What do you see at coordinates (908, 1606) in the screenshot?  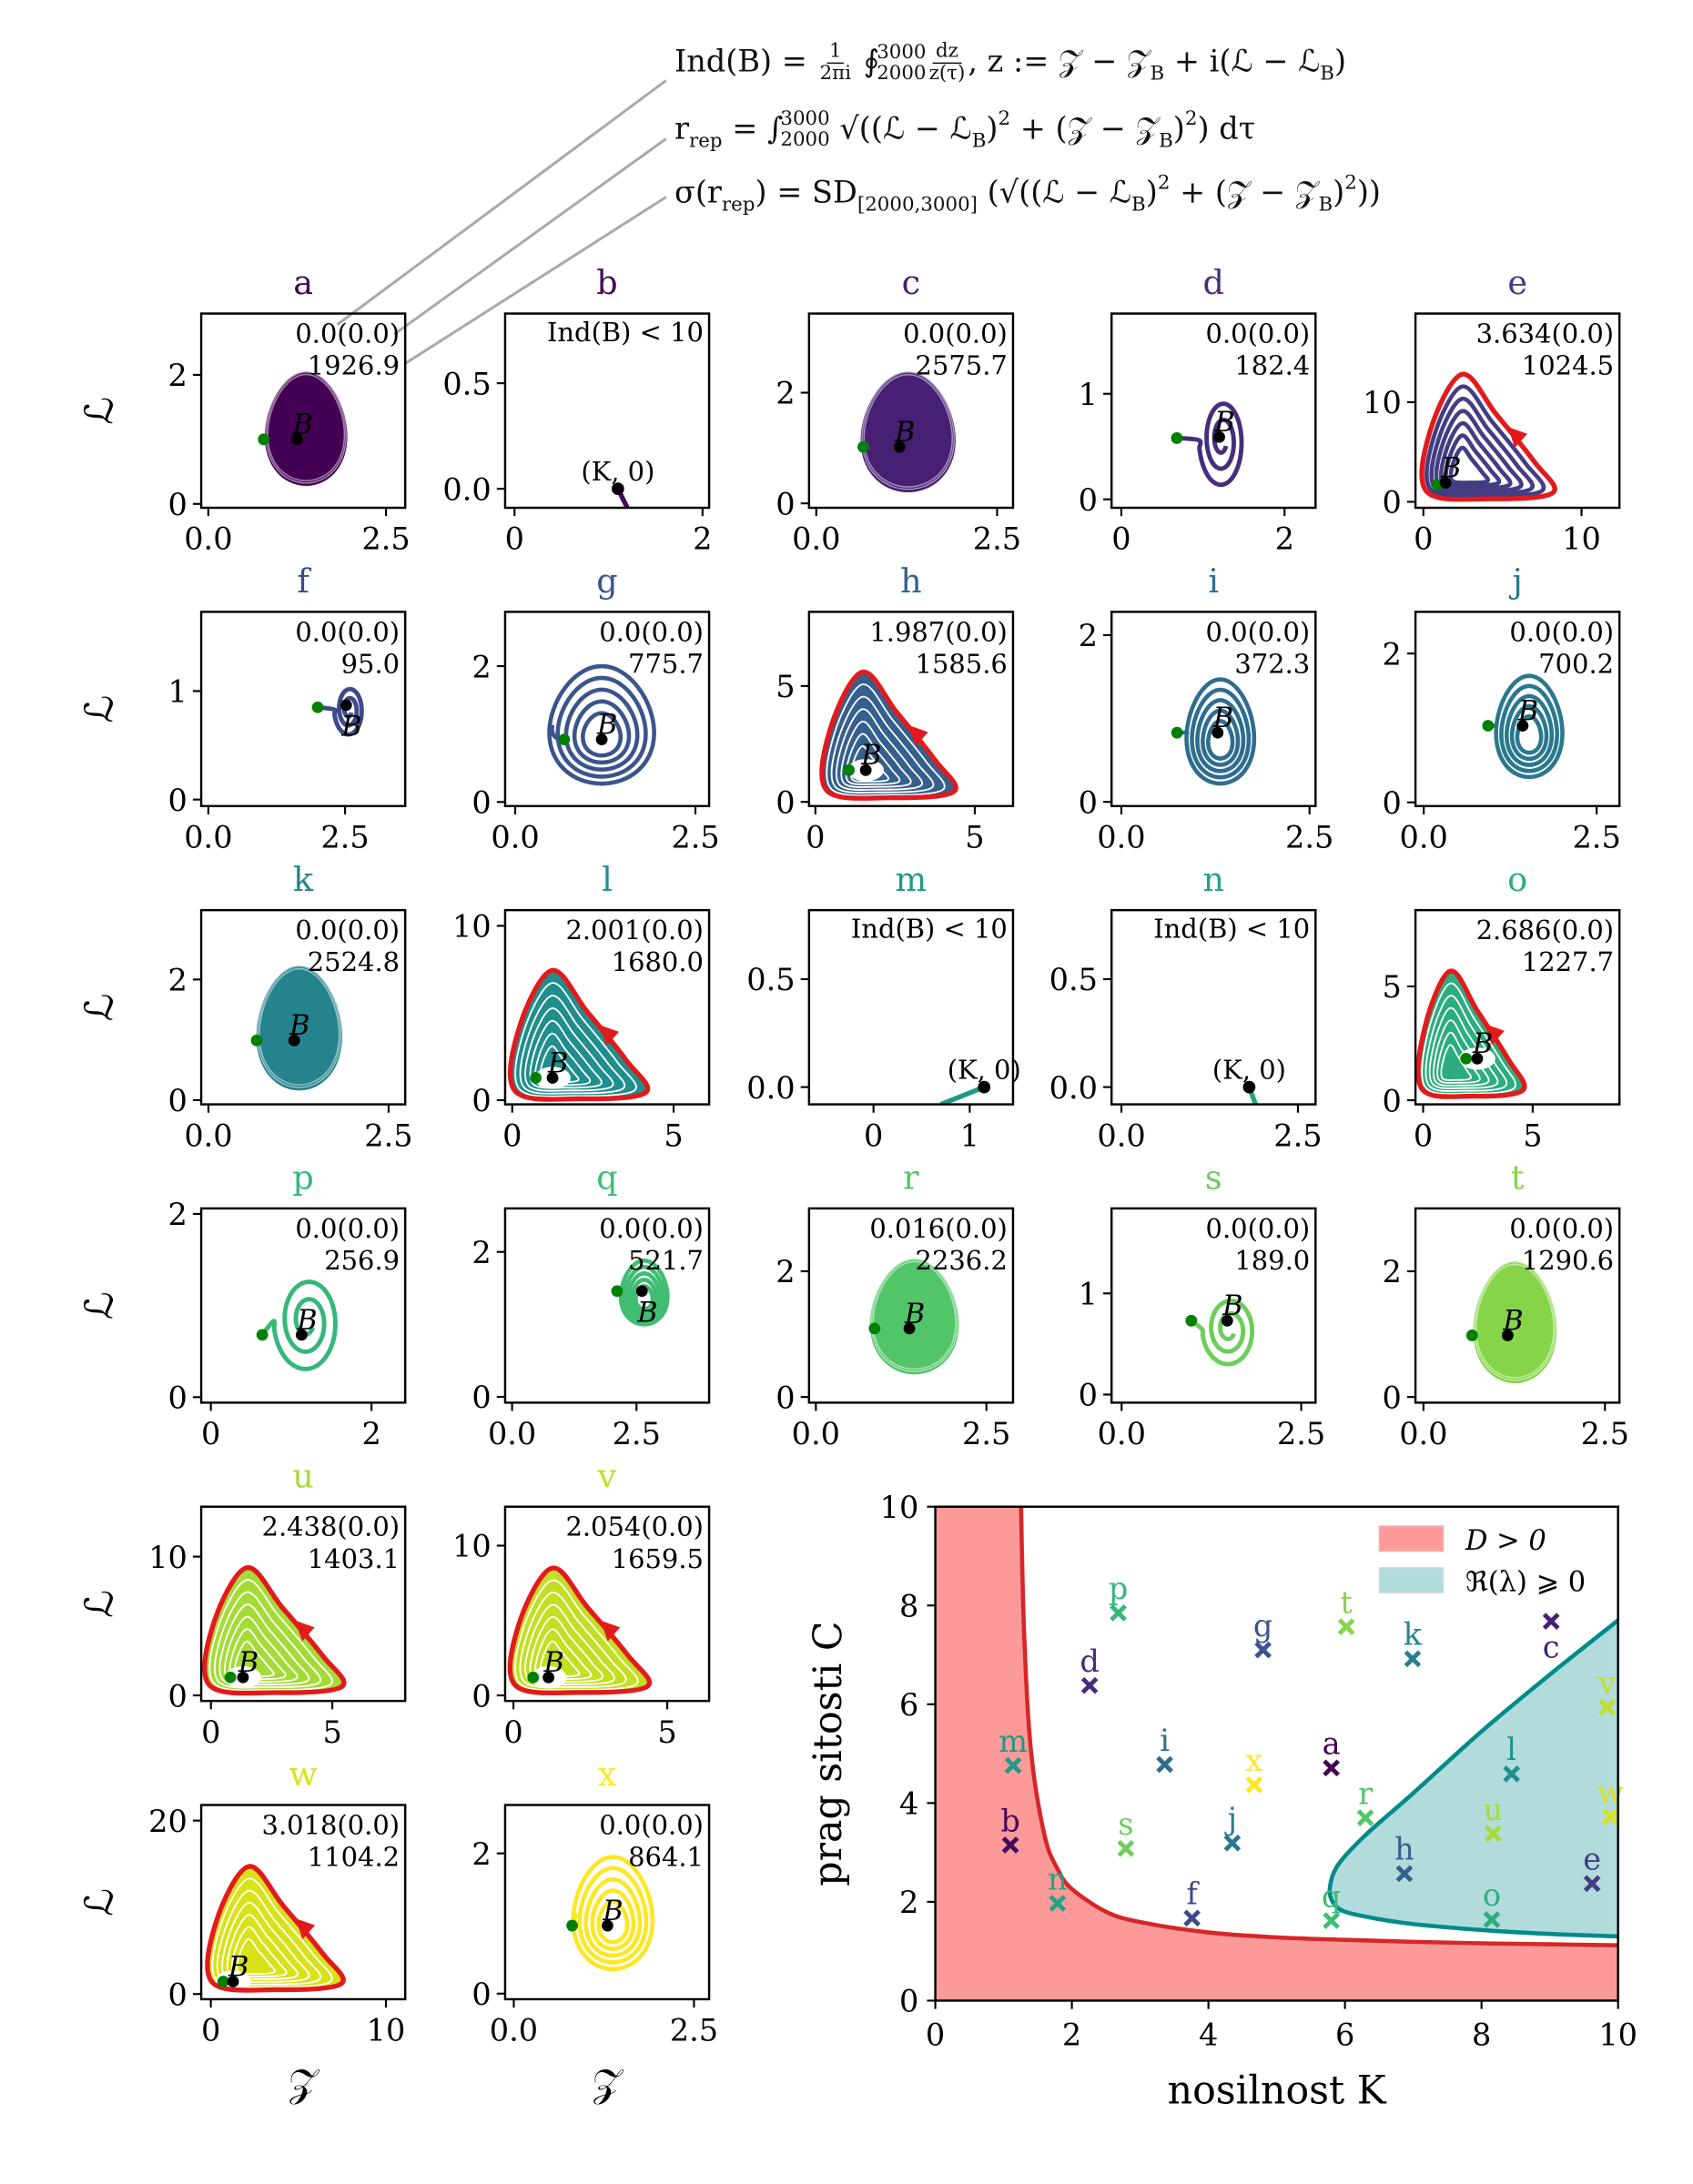 I see `y-tick-label: 8` at bounding box center [908, 1606].